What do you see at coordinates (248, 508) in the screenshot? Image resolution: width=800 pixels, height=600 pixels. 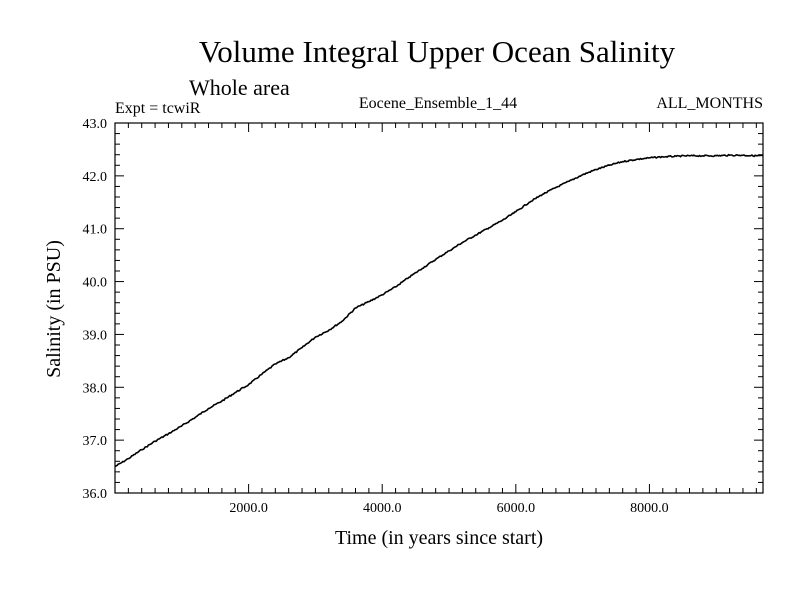 I see `x-tick-label: 2000.0` at bounding box center [248, 508].